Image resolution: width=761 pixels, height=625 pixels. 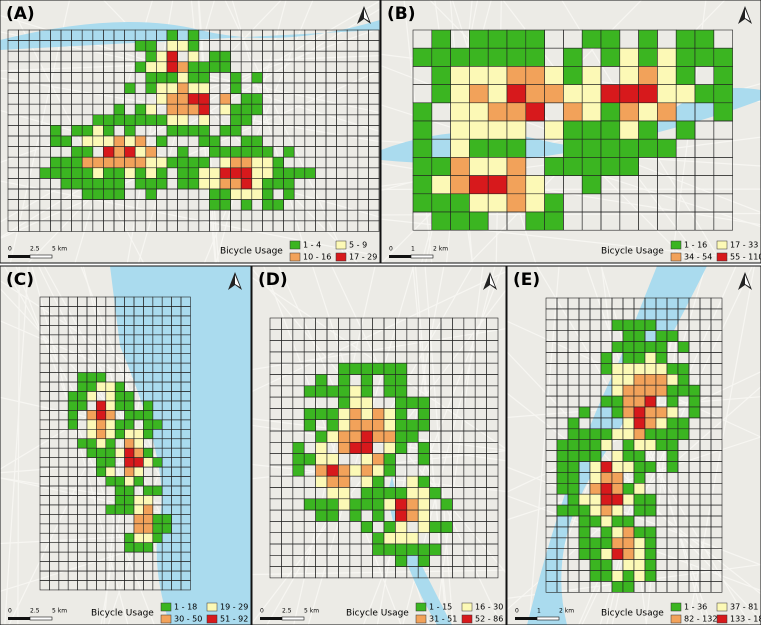 What do you see at coordinates (20, 14) in the screenshot?
I see `panel-label: (A)` at bounding box center [20, 14].